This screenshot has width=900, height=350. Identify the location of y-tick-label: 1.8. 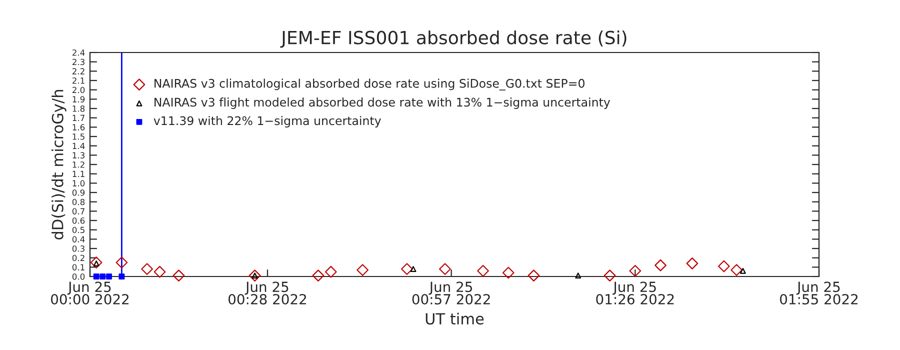
(78, 108).